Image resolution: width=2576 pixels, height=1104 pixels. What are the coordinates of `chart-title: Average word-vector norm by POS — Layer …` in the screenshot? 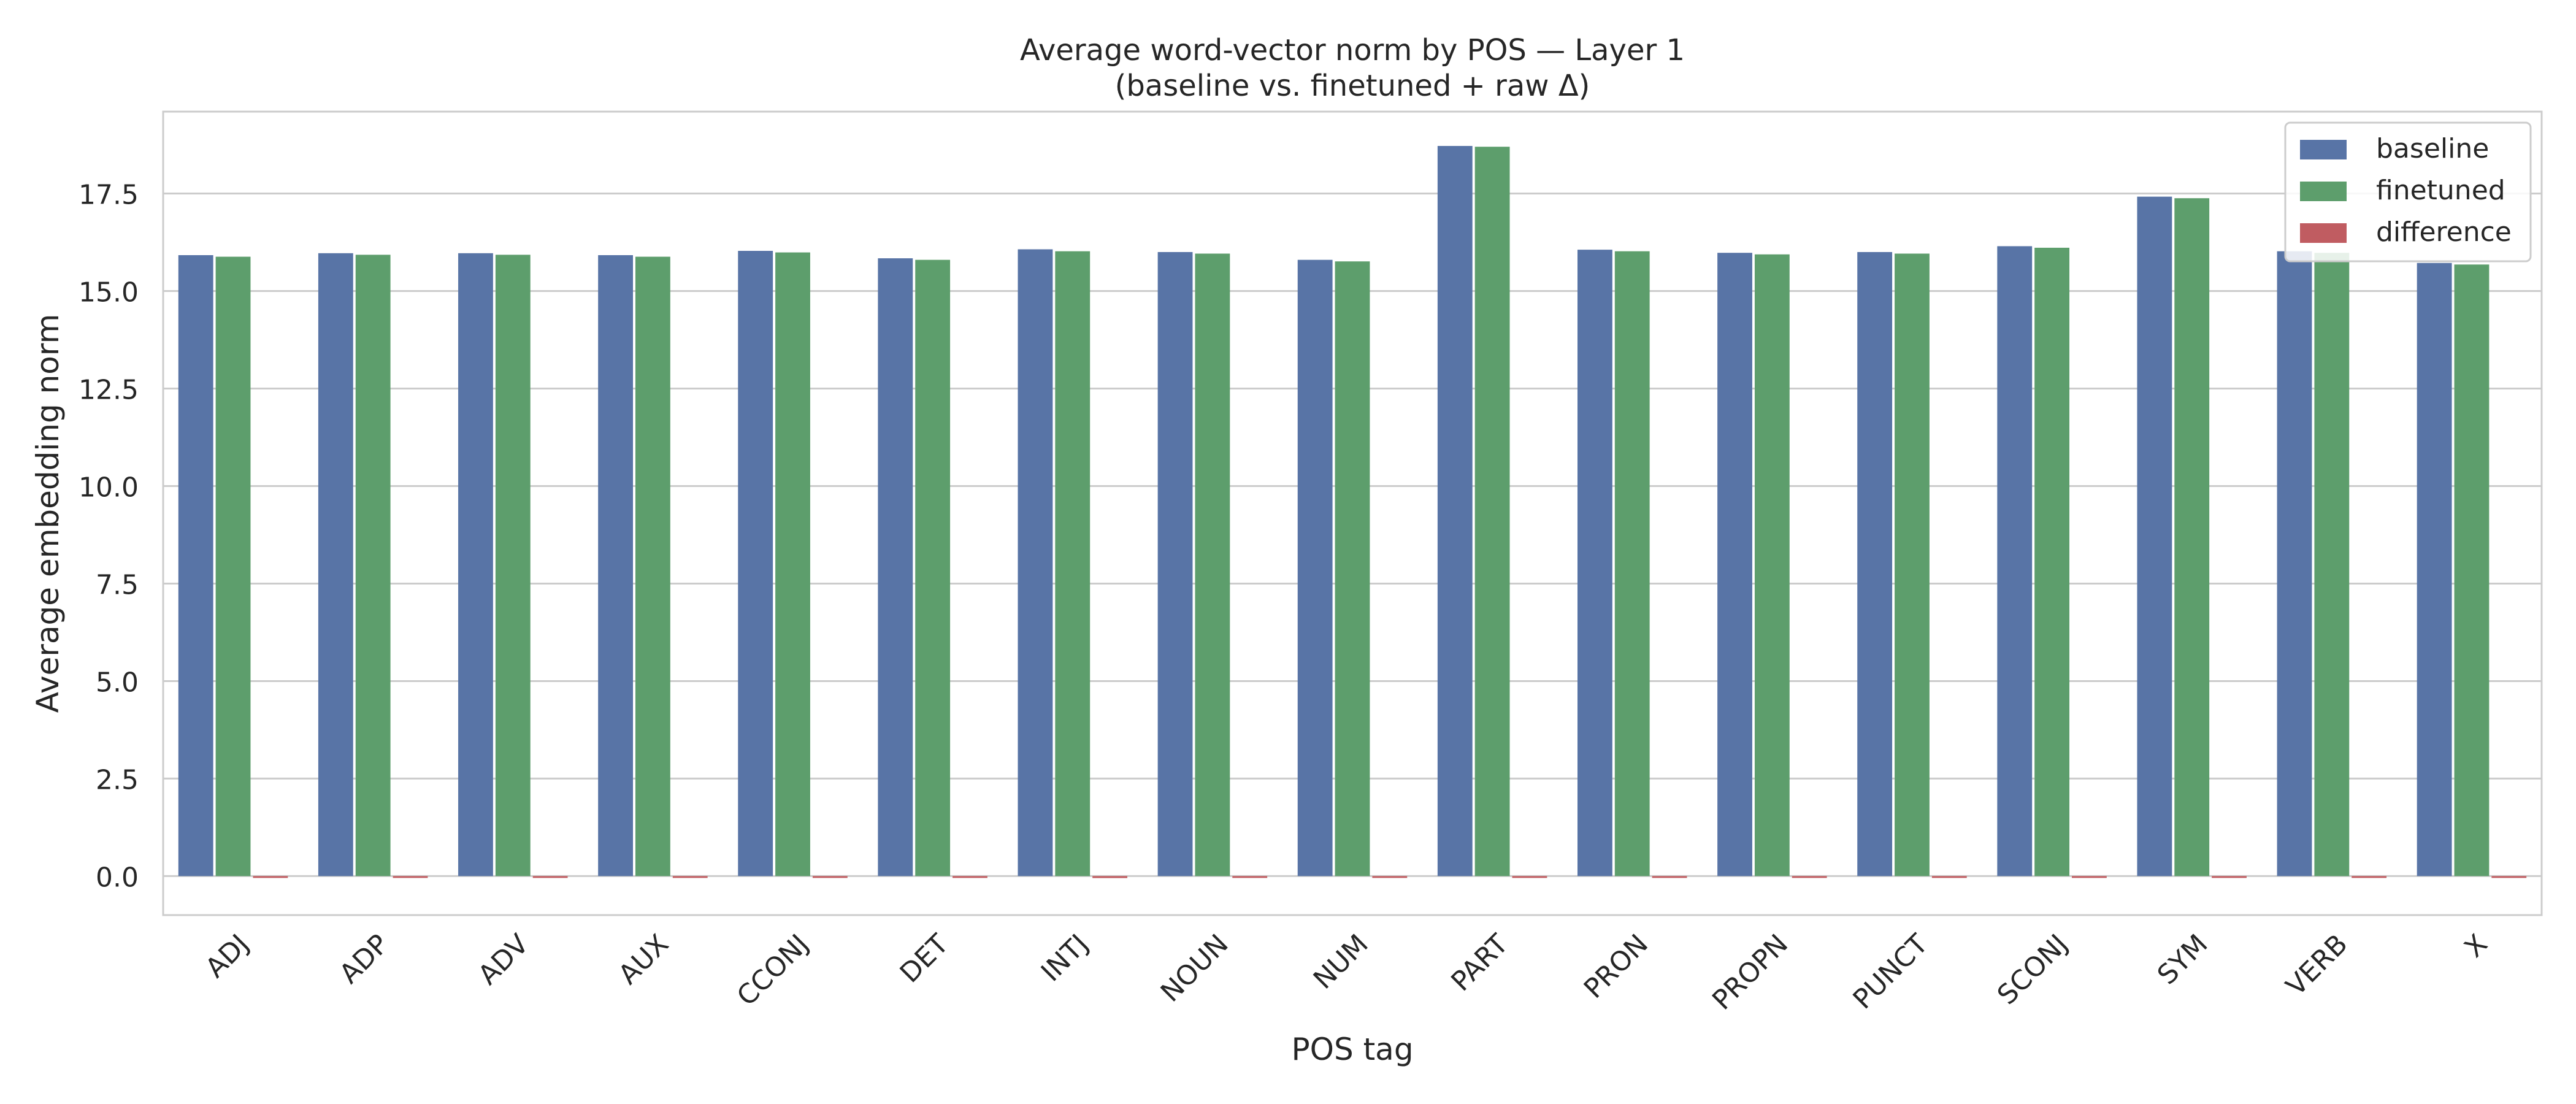 It's located at (1352, 50).